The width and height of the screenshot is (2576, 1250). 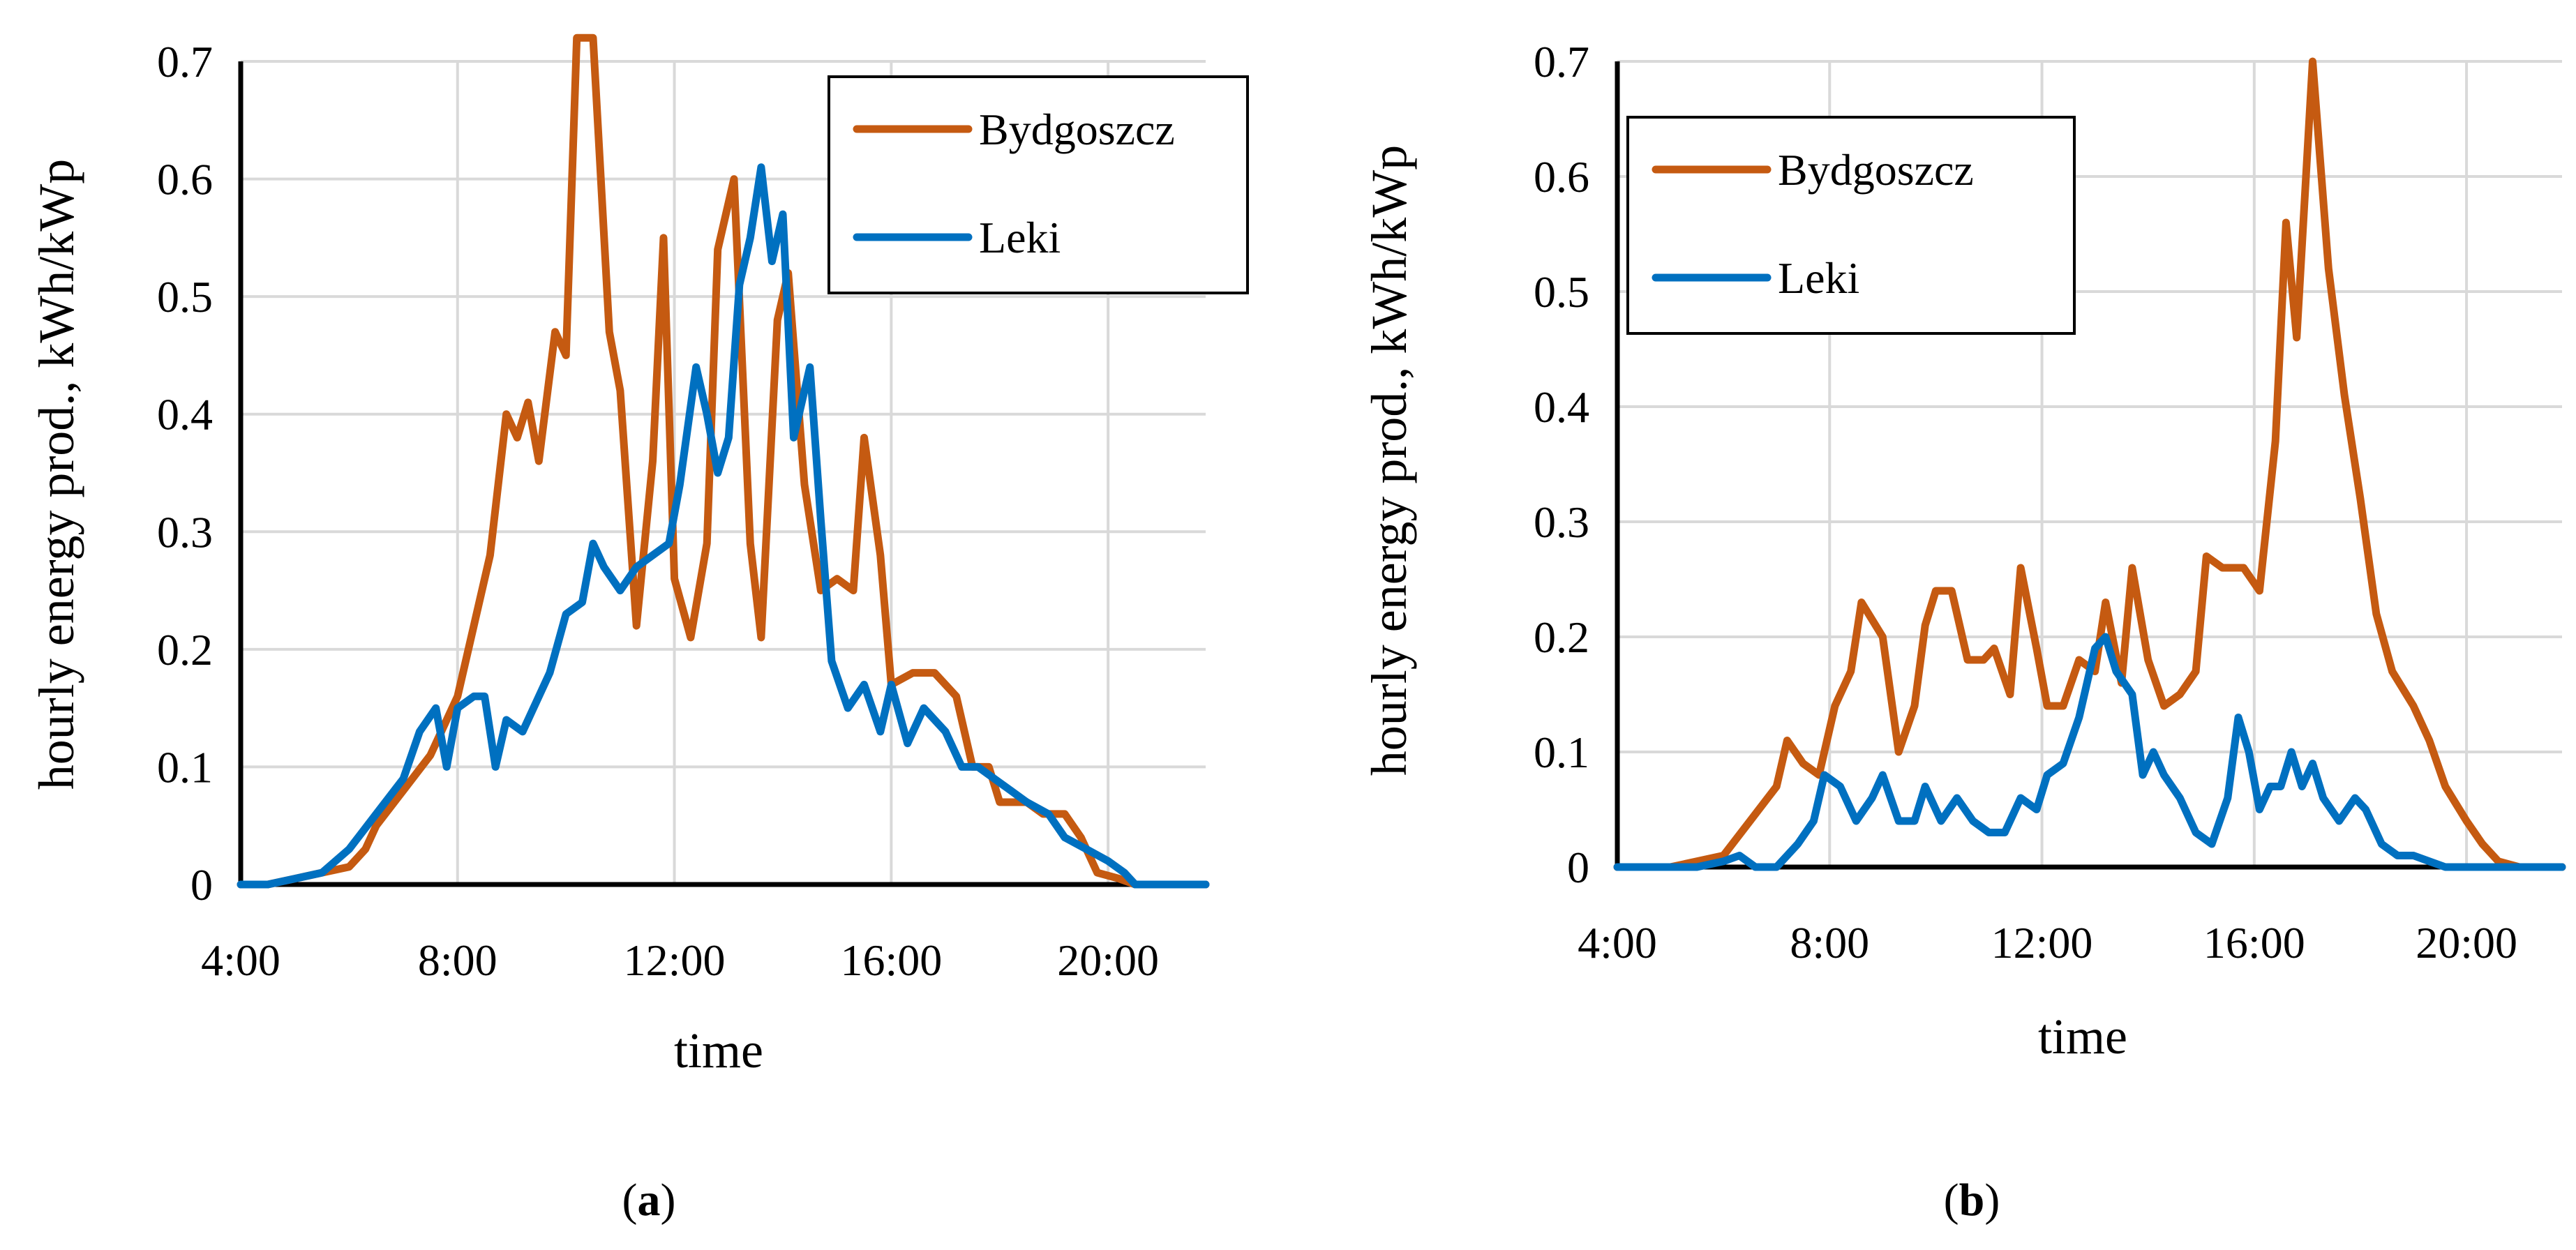 I want to click on panel-letter-a: a, so click(x=649, y=1201).